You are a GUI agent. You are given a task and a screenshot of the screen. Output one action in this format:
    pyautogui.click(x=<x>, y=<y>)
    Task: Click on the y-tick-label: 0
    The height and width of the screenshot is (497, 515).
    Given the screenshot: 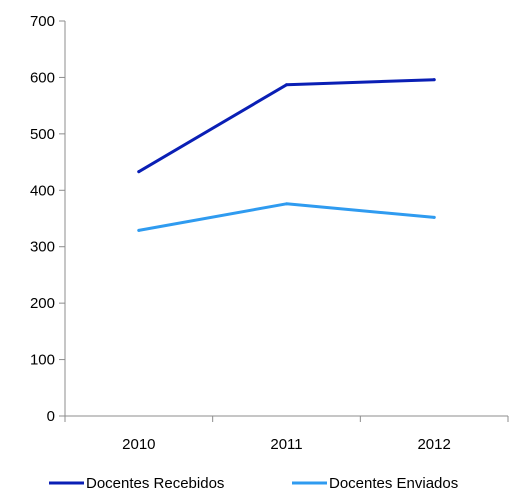 What is the action you would take?
    pyautogui.click(x=51, y=416)
    